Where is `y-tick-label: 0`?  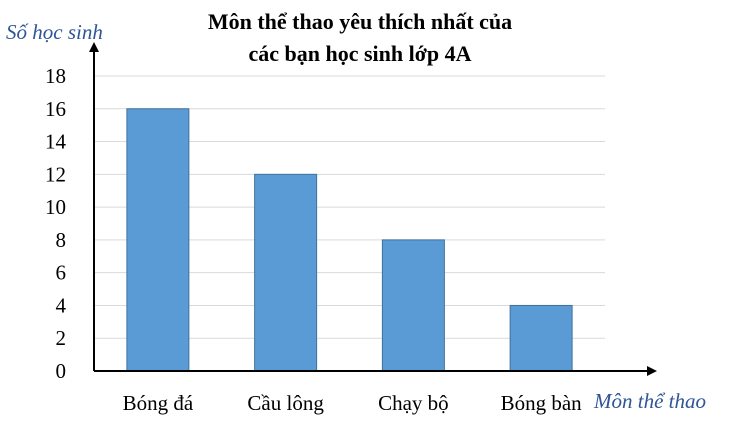
y-tick-label: 0 is located at coordinates (61, 371).